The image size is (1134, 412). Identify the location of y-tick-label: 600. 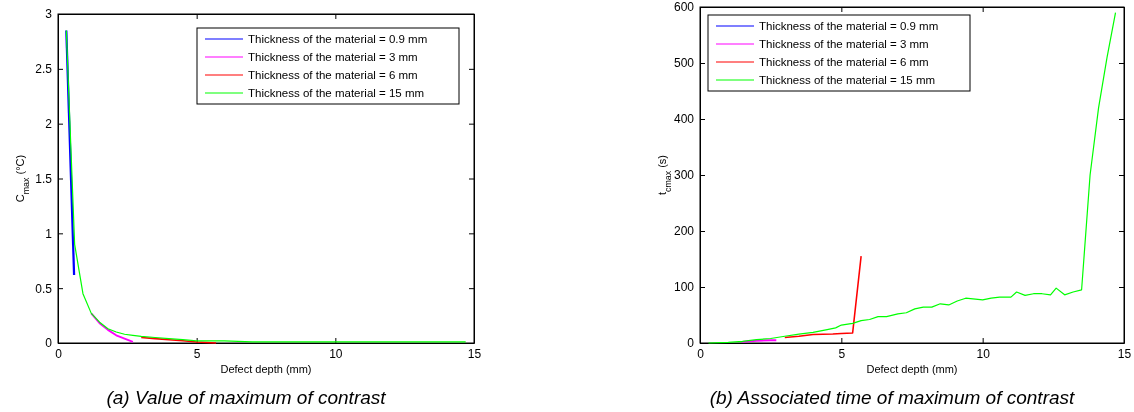
(684, 7).